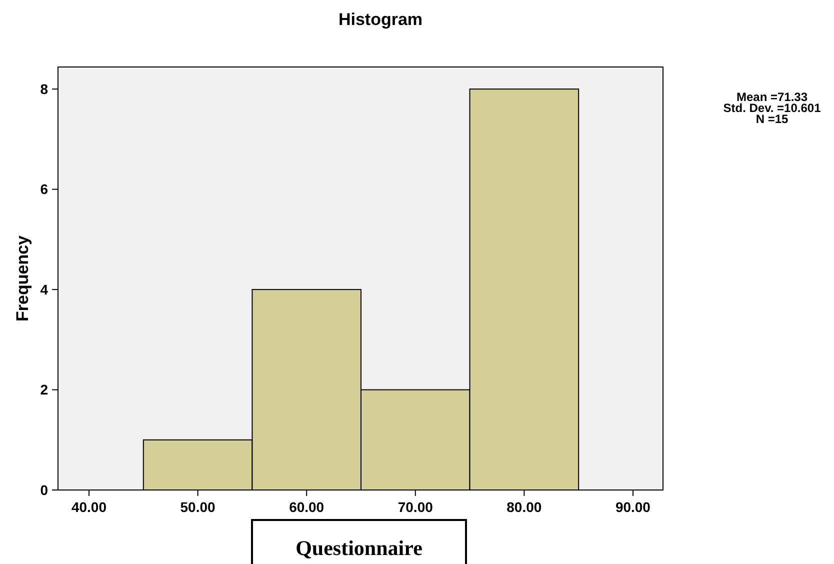 The width and height of the screenshot is (834, 564). Describe the element at coordinates (306, 507) in the screenshot. I see `x-tick-label: 60.00` at that location.